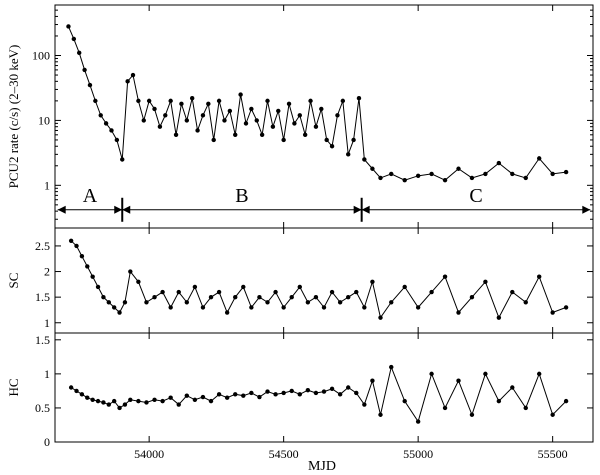  Describe the element at coordinates (61, 209) in the screenshot. I see `phase-arrow-left` at that location.